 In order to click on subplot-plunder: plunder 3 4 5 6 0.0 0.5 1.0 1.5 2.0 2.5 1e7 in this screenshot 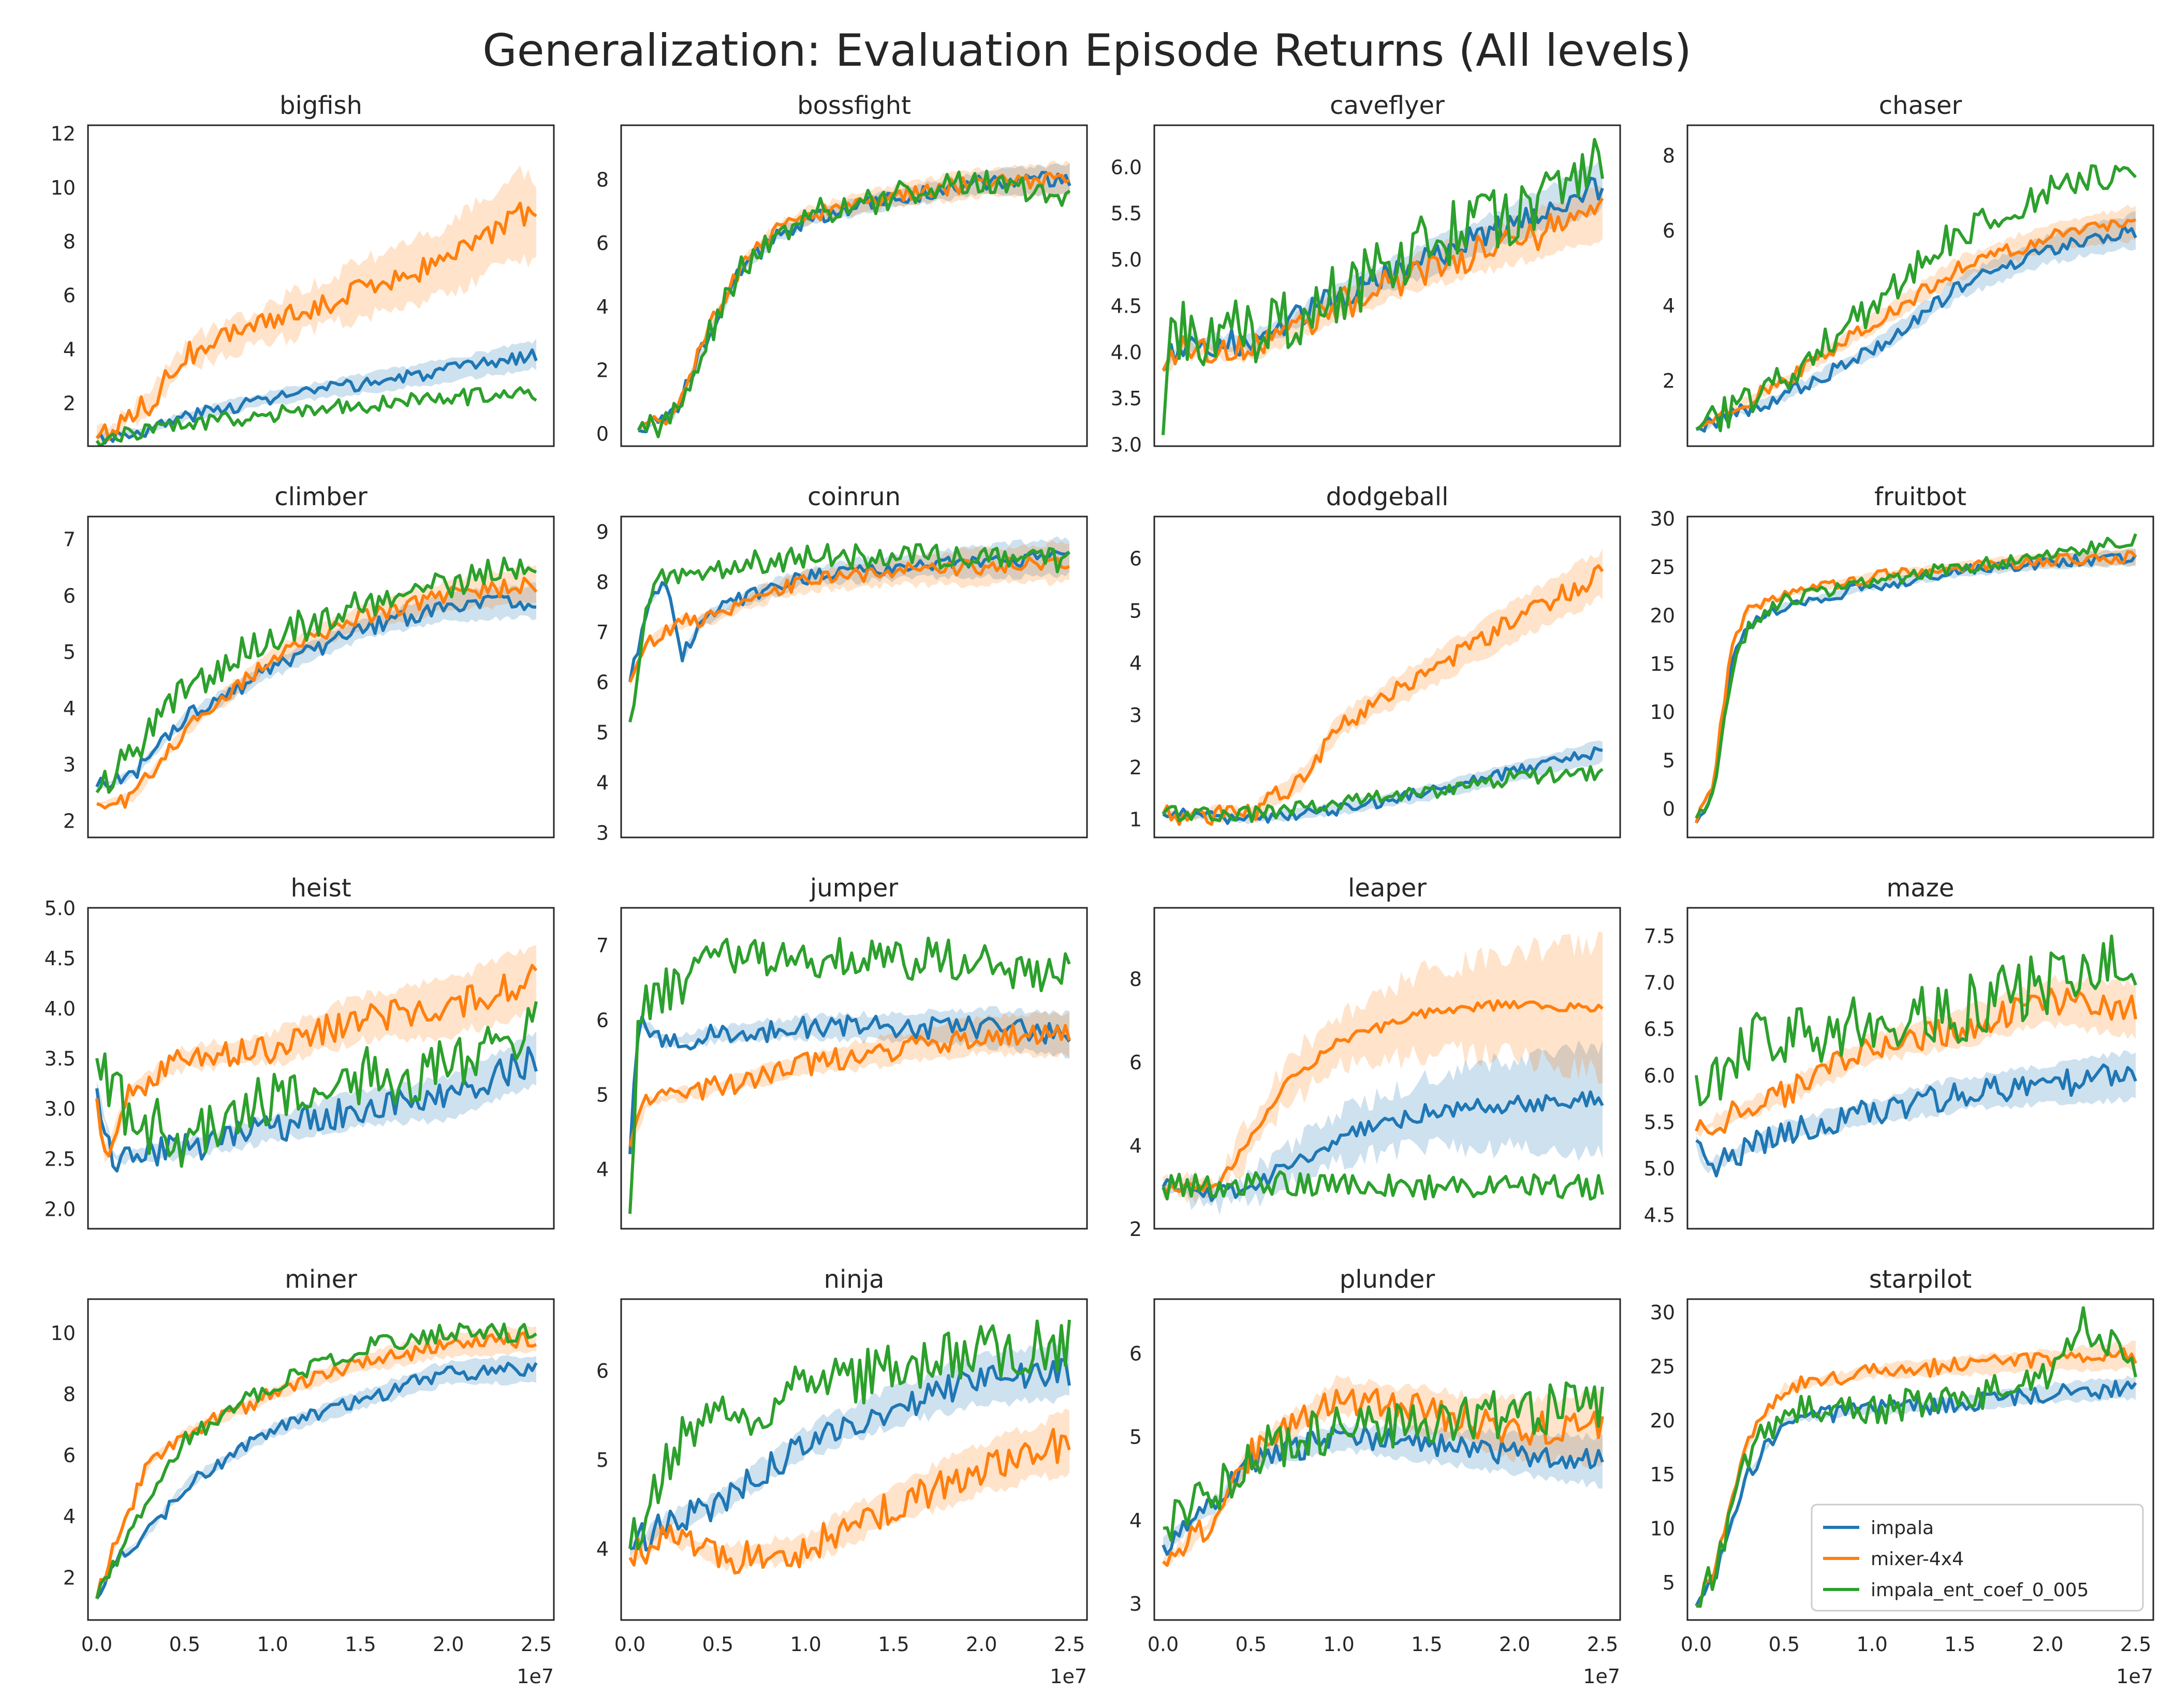, I will do `click(1375, 1476)`.